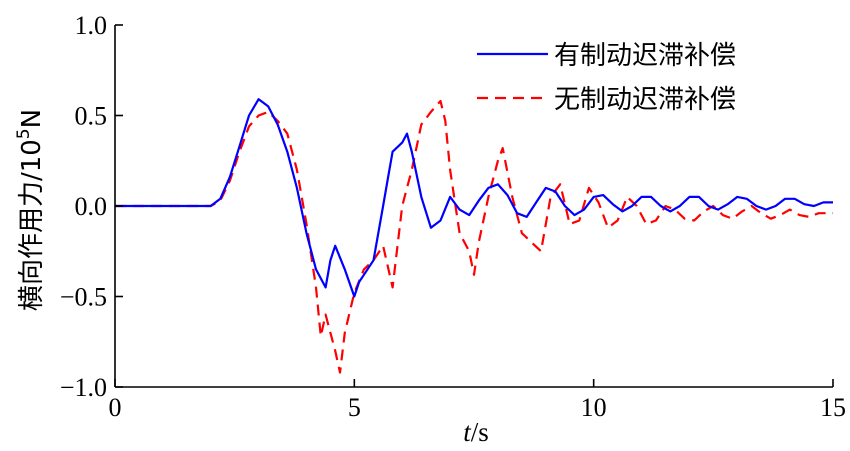 This screenshot has height=451, width=850. I want to click on y-axis-title-unit: N, so click(32, 118).